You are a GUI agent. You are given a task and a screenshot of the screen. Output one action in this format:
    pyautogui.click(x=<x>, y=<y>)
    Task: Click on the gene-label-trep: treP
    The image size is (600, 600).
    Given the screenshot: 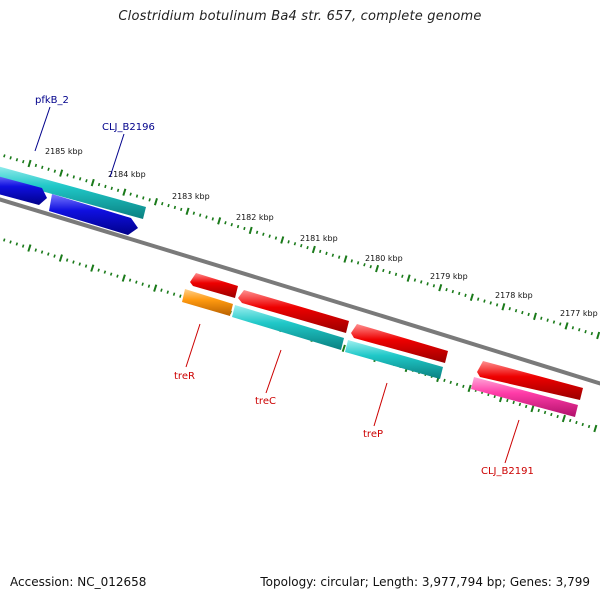 What is the action you would take?
    pyautogui.click(x=373, y=434)
    